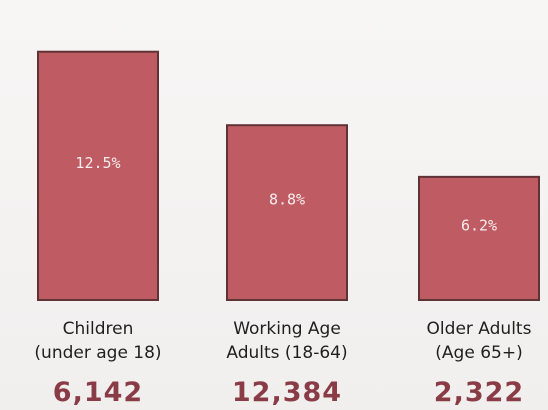 The image size is (548, 410). Describe the element at coordinates (287, 392) in the screenshot. I see `count-label-2: 12,384` at that location.